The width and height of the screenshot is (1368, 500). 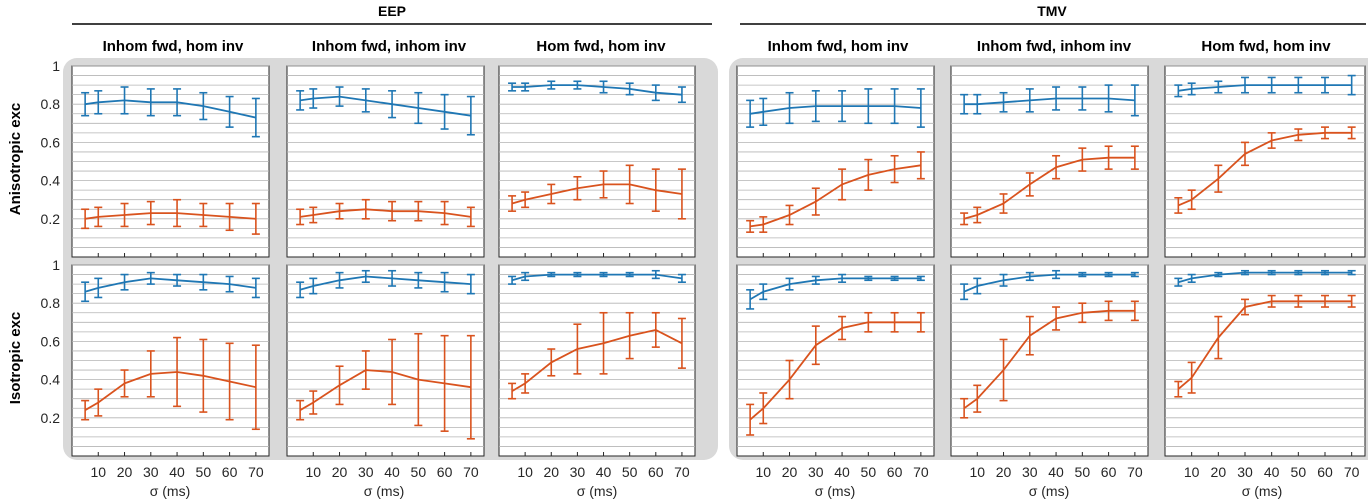 I want to click on column-title-tmv-2: Inhom fwd, inhom inv, so click(x=1054, y=46).